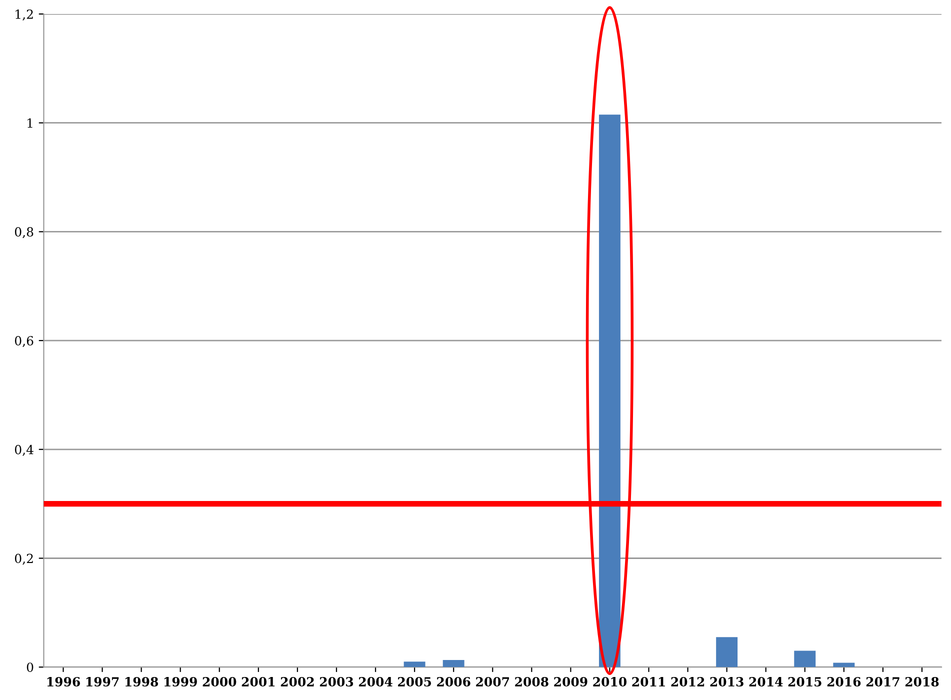  What do you see at coordinates (102, 681) in the screenshot?
I see `x-tick-label: 1997` at bounding box center [102, 681].